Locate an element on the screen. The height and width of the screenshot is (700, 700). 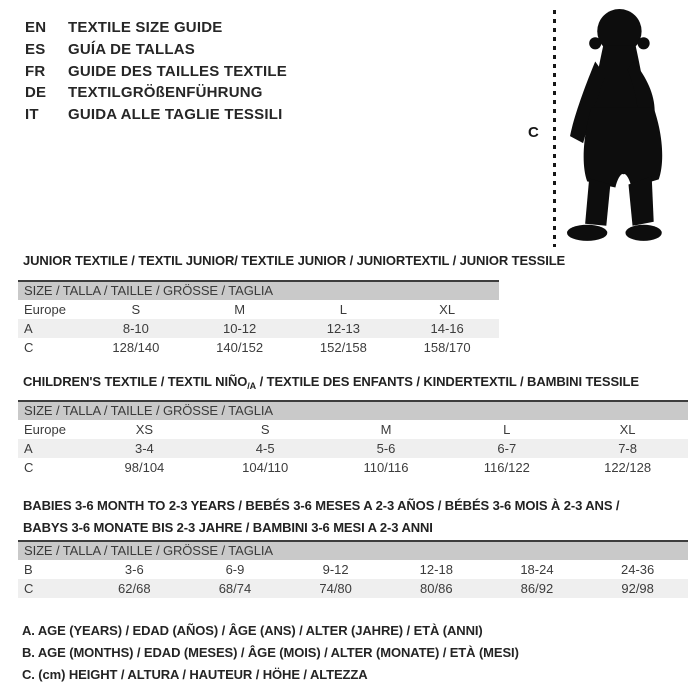
size-value-cell: XS is located at coordinates (144, 429).